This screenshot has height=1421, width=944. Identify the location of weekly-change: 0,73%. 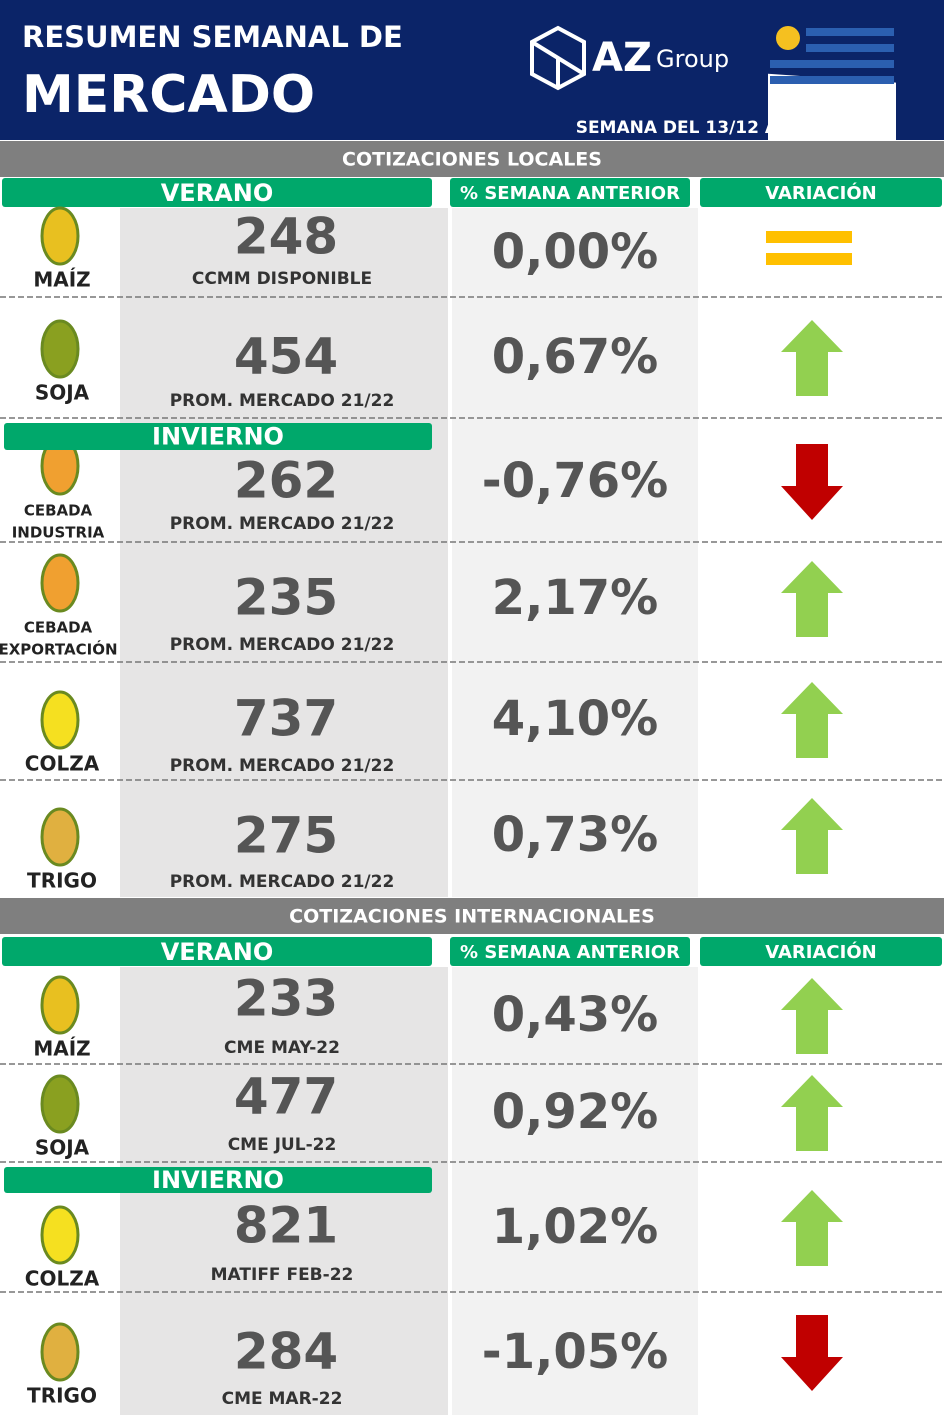
(575, 835).